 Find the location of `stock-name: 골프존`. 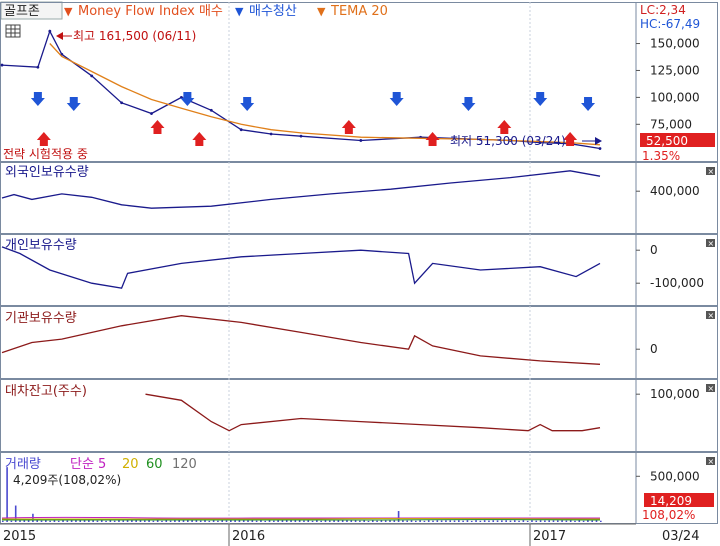

stock-name: 골프존 is located at coordinates (22, 11).